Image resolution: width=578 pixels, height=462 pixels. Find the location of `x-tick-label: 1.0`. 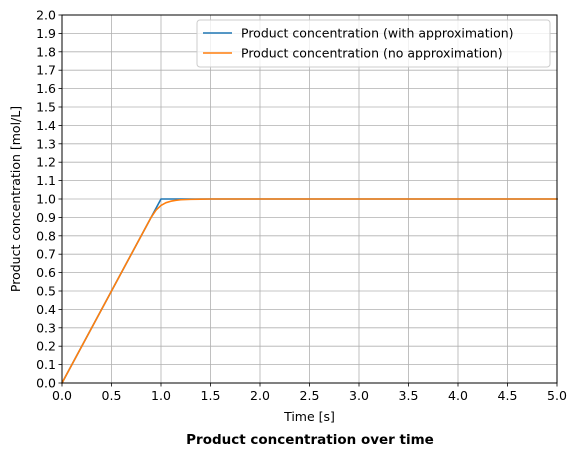

x-tick-label: 1.0 is located at coordinates (161, 395).